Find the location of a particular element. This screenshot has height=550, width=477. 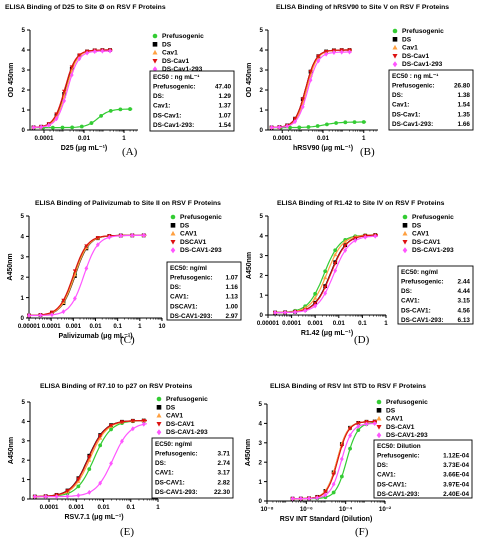

y-tick-label: 3 is located at coordinates (262, 256).